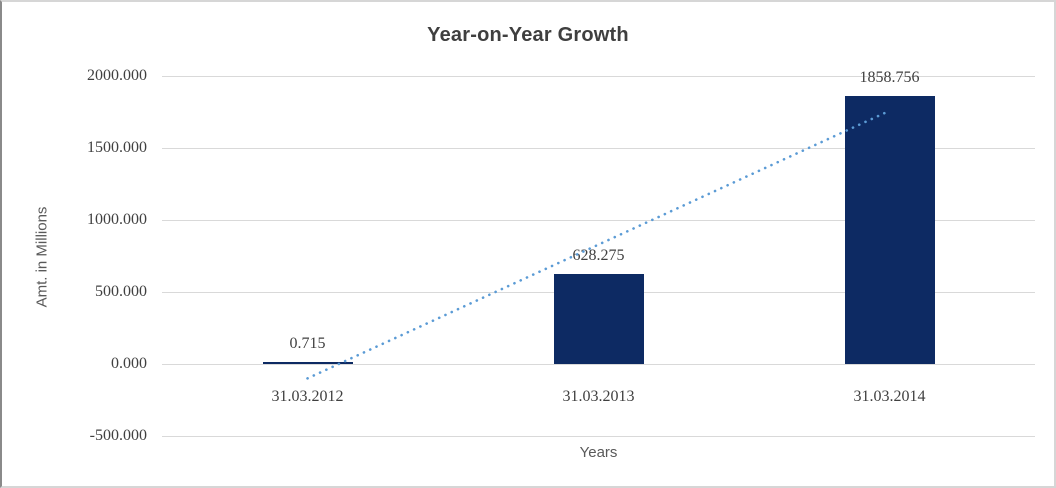 This screenshot has width=1056, height=488. Describe the element at coordinates (889, 78) in the screenshot. I see `bar-data-label: 1858.756` at that location.